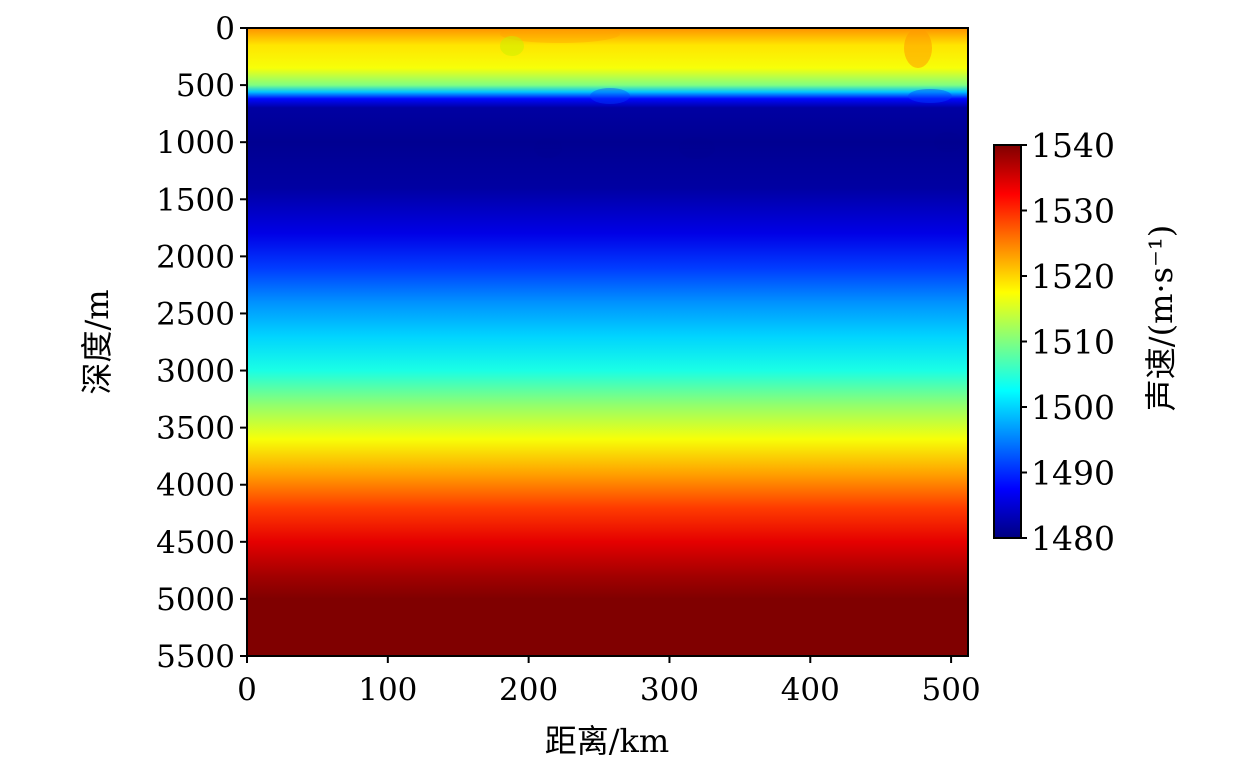 The image size is (1260, 772). Describe the element at coordinates (607, 741) in the screenshot. I see `x-axis-title: 距离/km` at that location.